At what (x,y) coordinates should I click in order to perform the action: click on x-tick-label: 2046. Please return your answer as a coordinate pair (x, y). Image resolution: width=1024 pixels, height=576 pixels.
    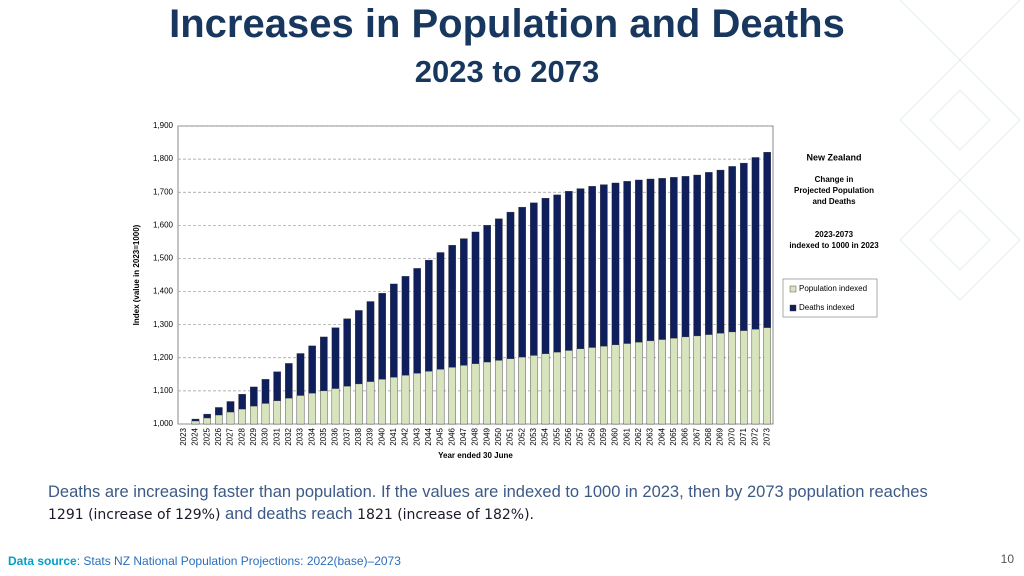
    Looking at the image, I should click on (451, 436).